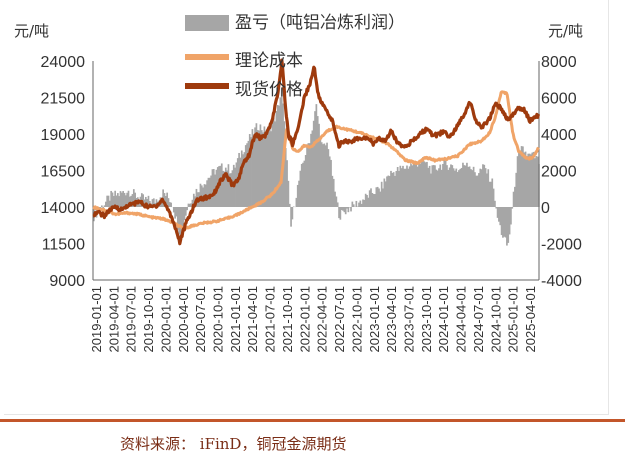 The height and width of the screenshot is (461, 640). I want to click on x-tick-label: 2025-04-01, so click(530, 319).